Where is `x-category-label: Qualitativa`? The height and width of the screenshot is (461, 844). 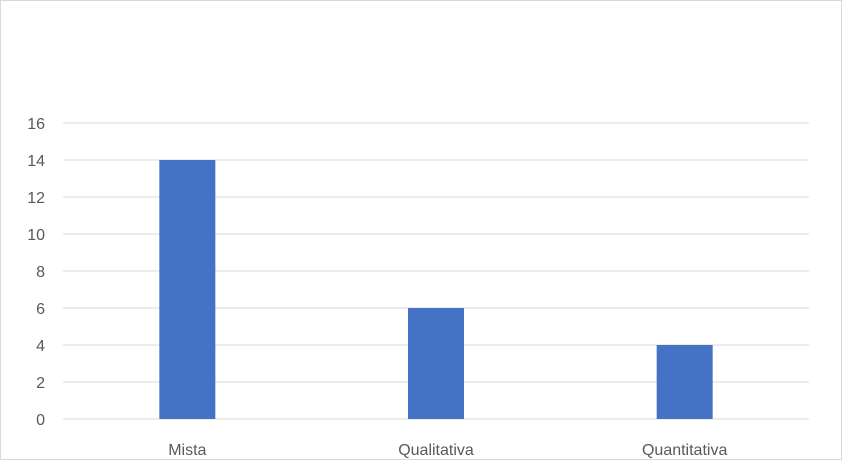
x-category-label: Qualitativa is located at coordinates (436, 450).